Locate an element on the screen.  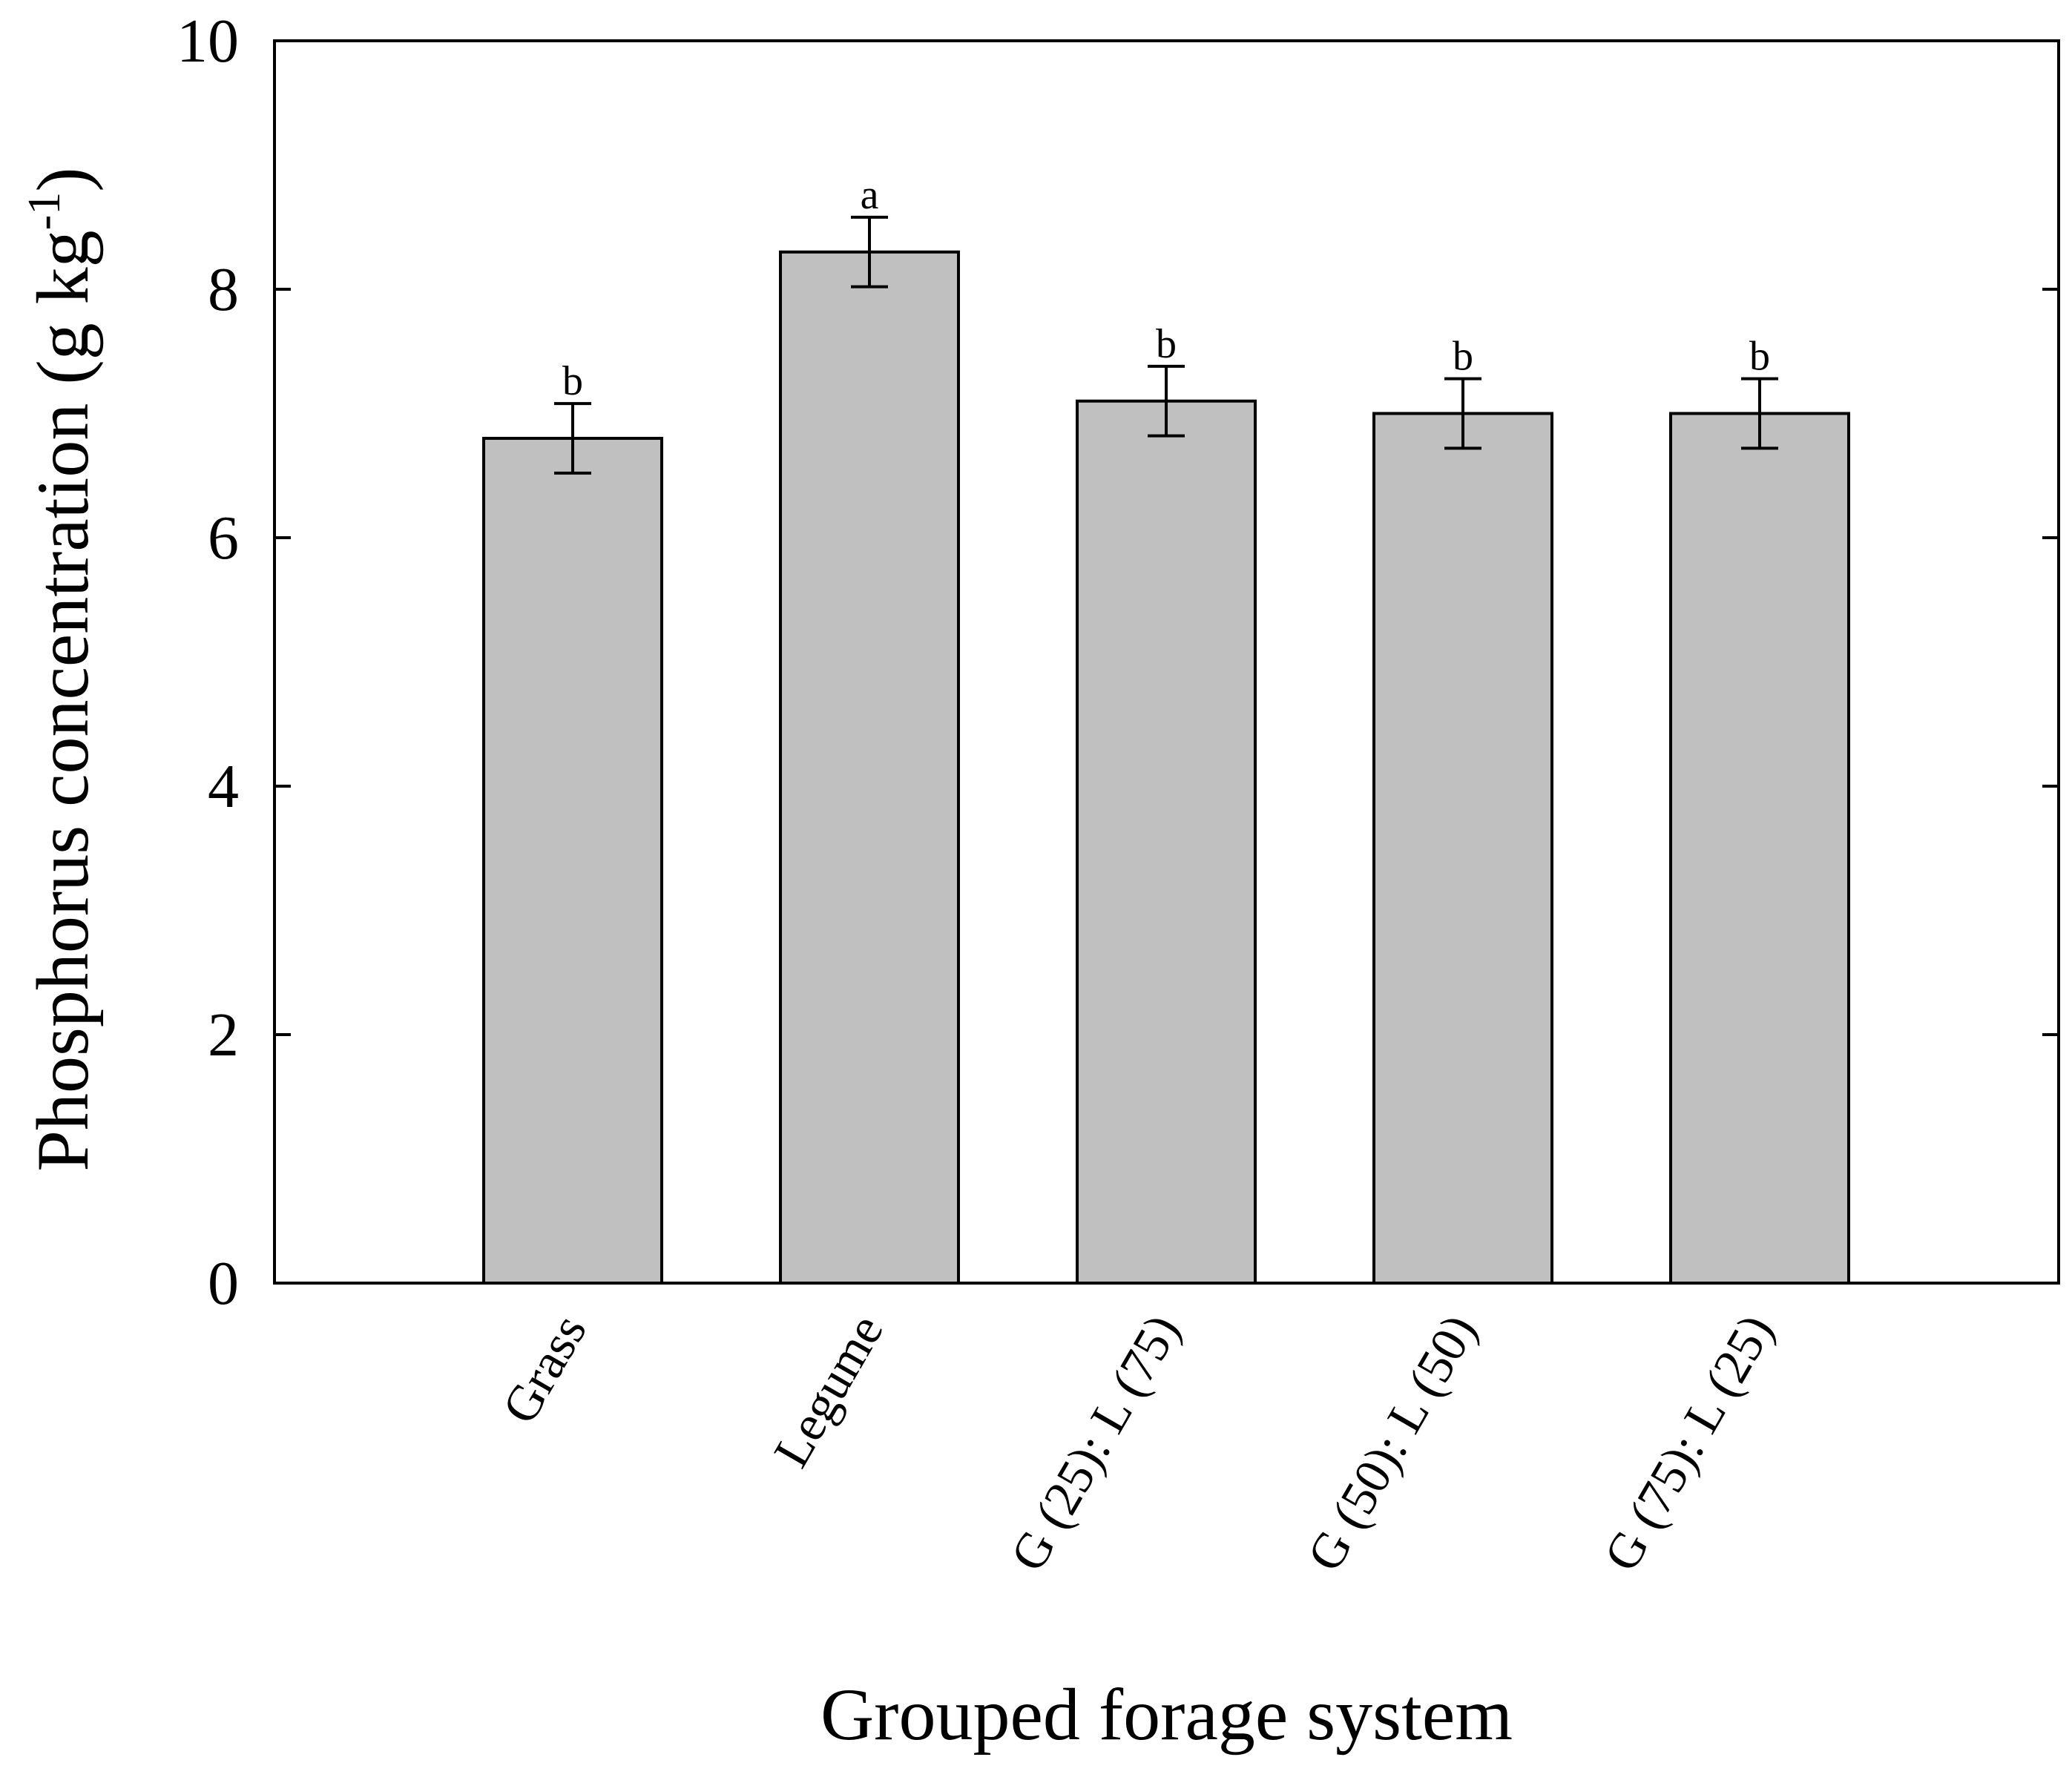
significance-label-legume: a is located at coordinates (870, 195).